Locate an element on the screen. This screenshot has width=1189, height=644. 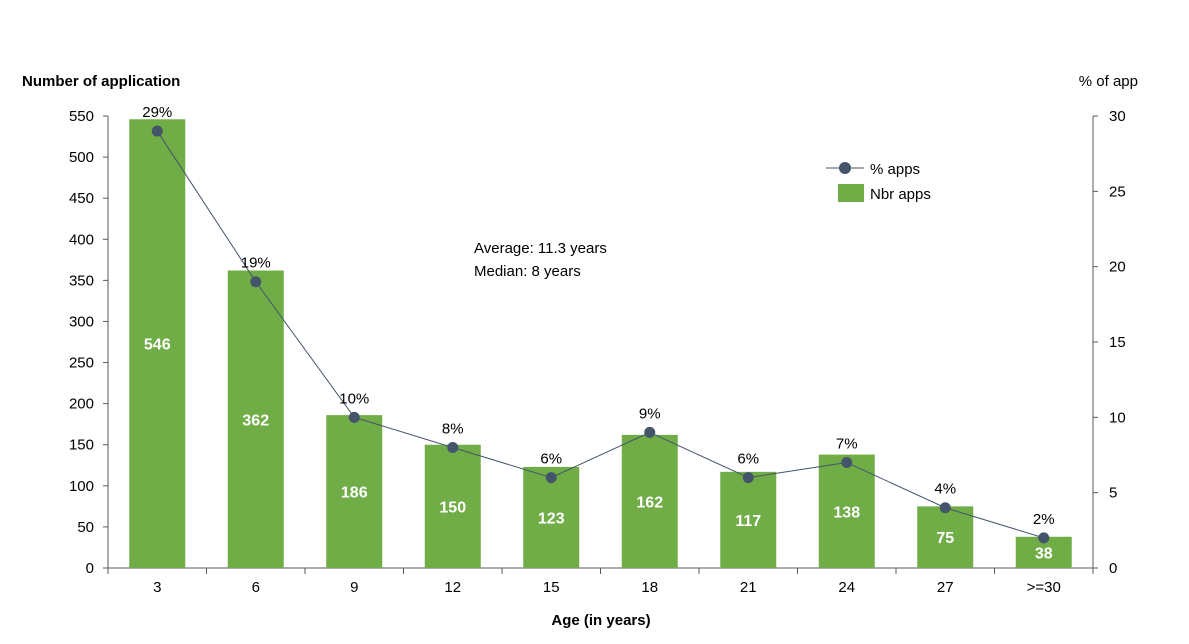
legend-label-line: % apps is located at coordinates (895, 169).